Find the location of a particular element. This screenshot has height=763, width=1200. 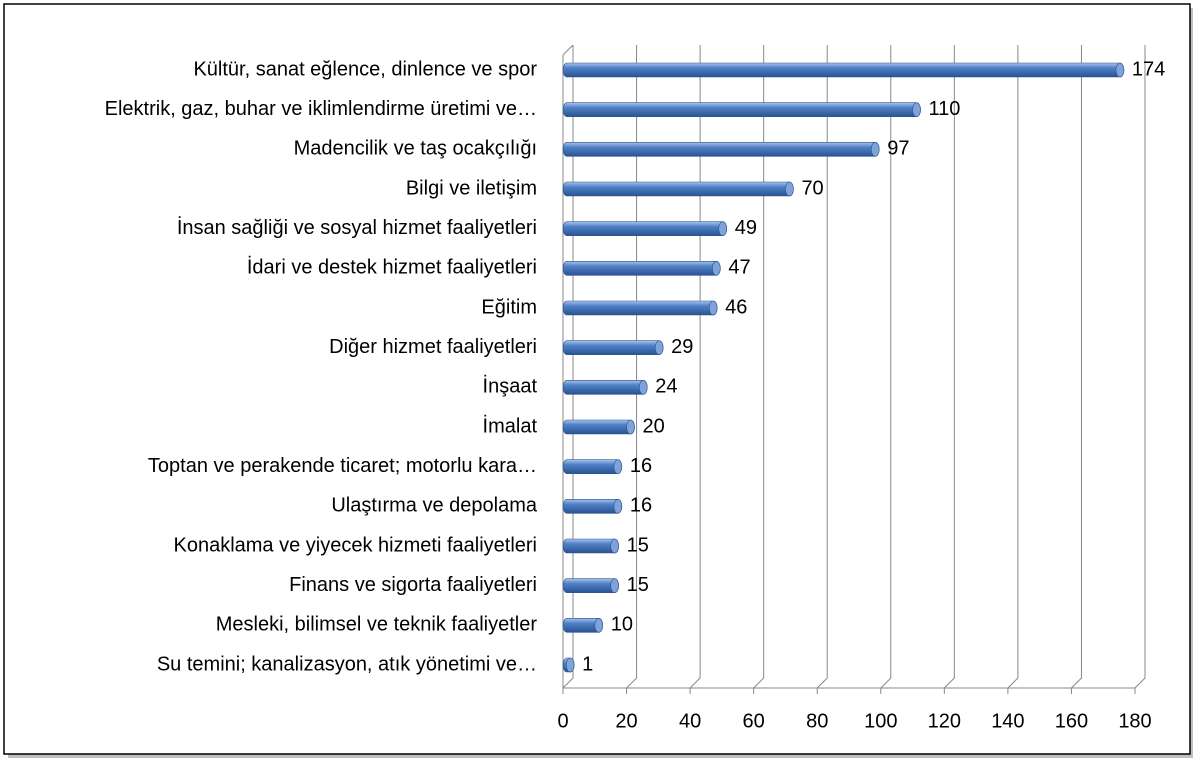

category-label: İnşaat is located at coordinates (510, 386).